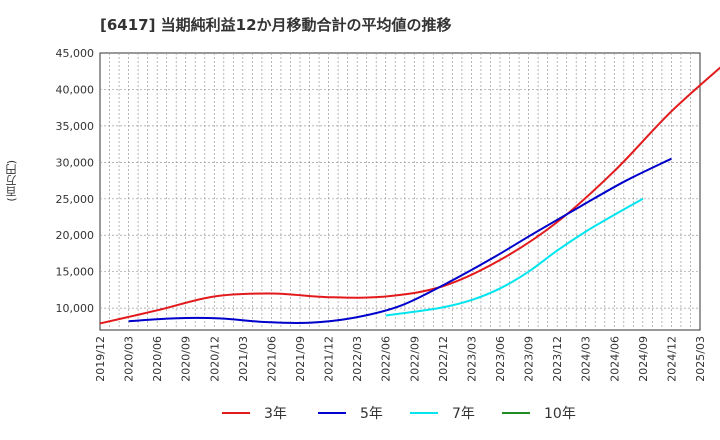 The width and height of the screenshot is (720, 440). What do you see at coordinates (75, 308) in the screenshot?
I see `y-tick-label: 10,000` at bounding box center [75, 308].